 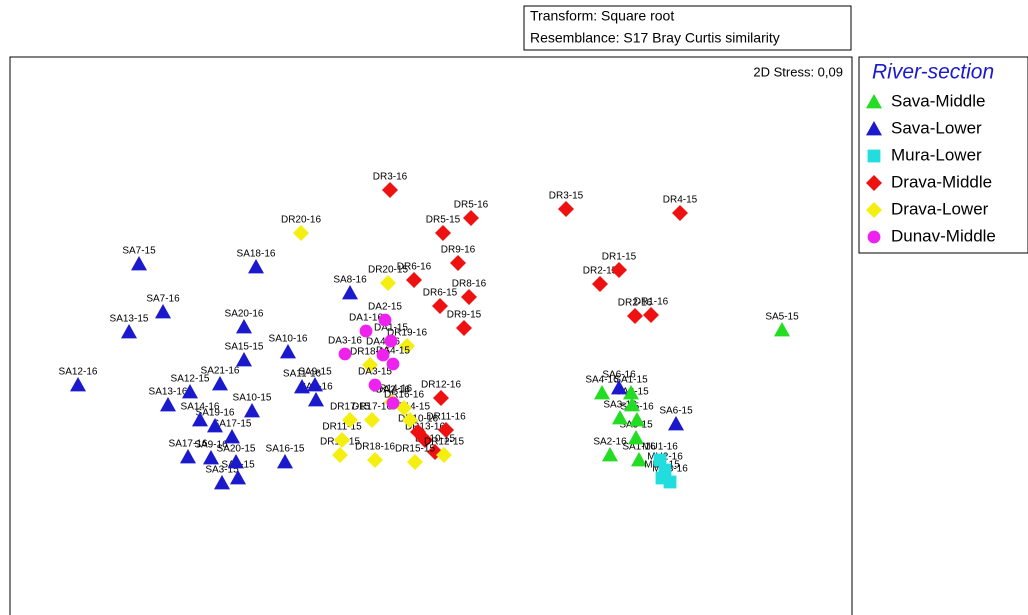 What do you see at coordinates (315, 372) in the screenshot?
I see `point-label: SA9-15` at bounding box center [315, 372].